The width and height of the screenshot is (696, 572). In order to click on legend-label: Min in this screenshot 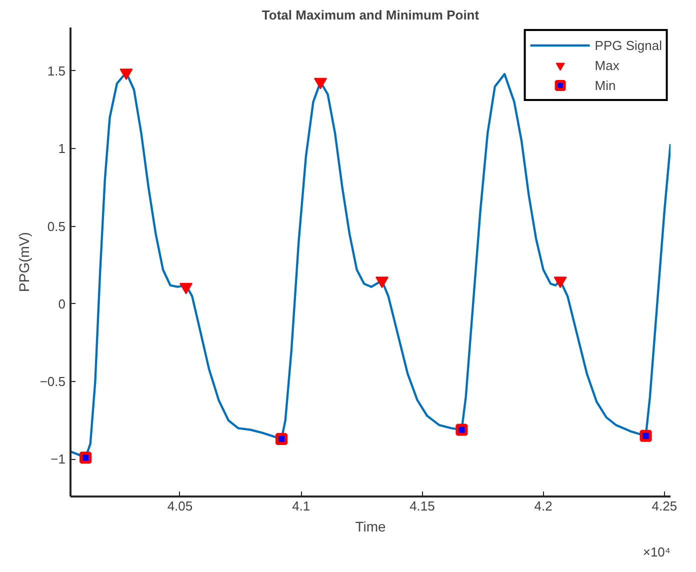, I will do `click(605, 85)`.